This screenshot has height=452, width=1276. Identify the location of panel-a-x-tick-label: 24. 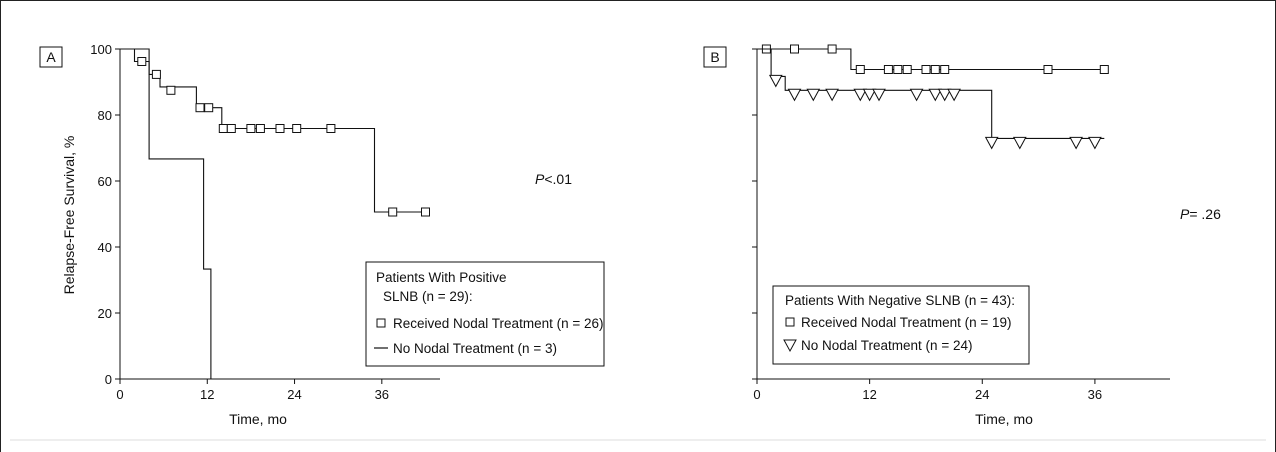
(294, 394).